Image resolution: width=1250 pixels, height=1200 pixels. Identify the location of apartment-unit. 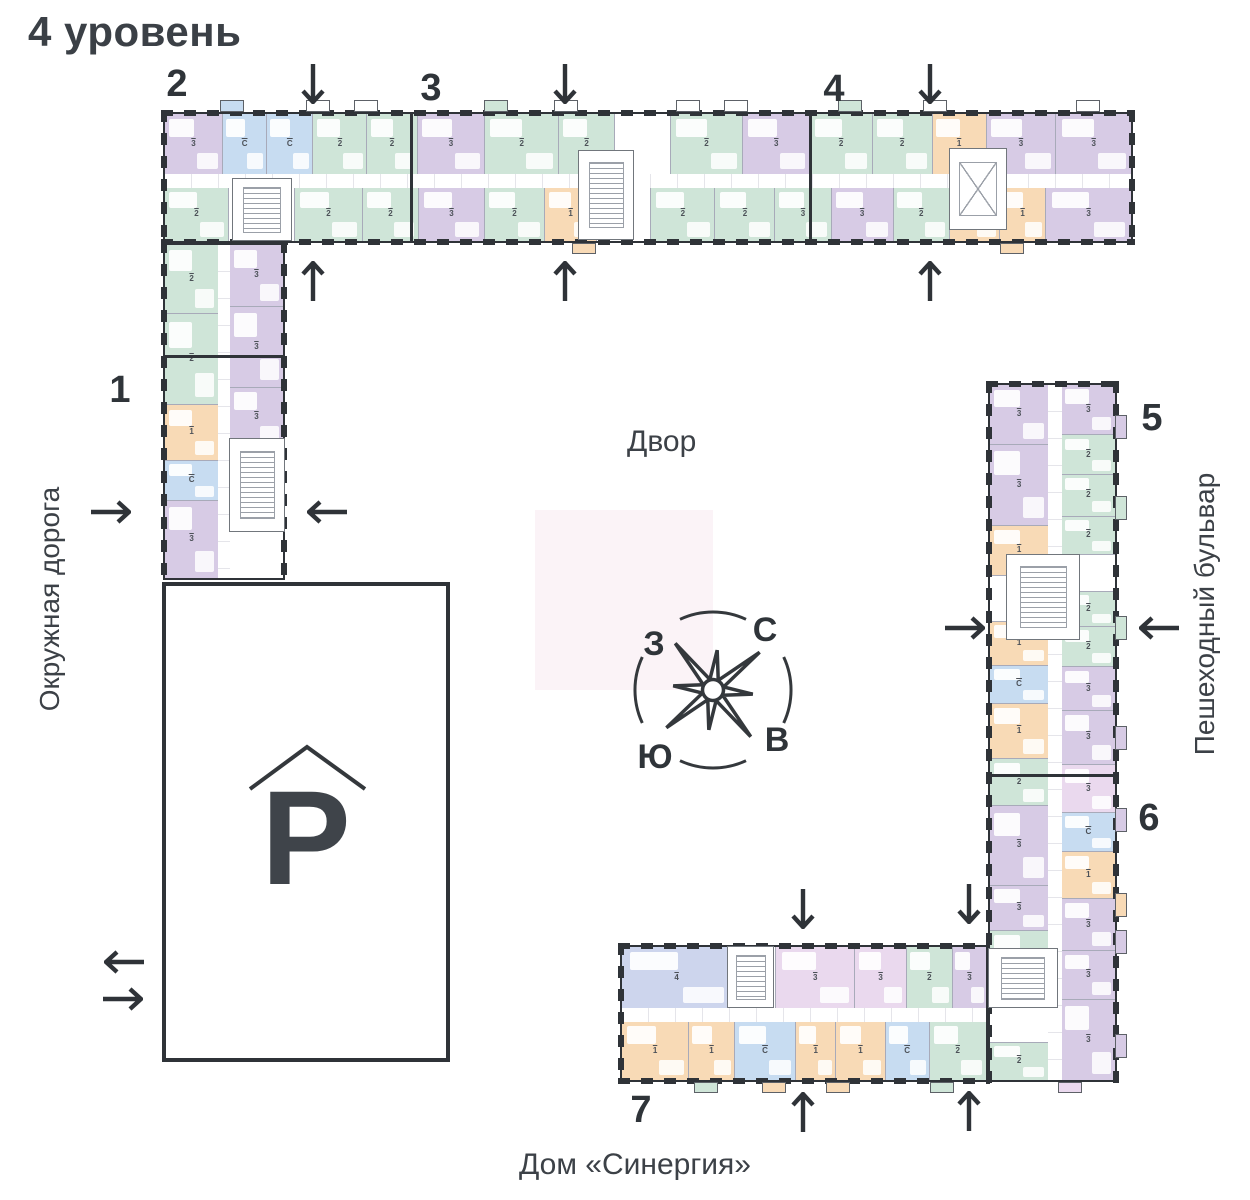
(642, 144).